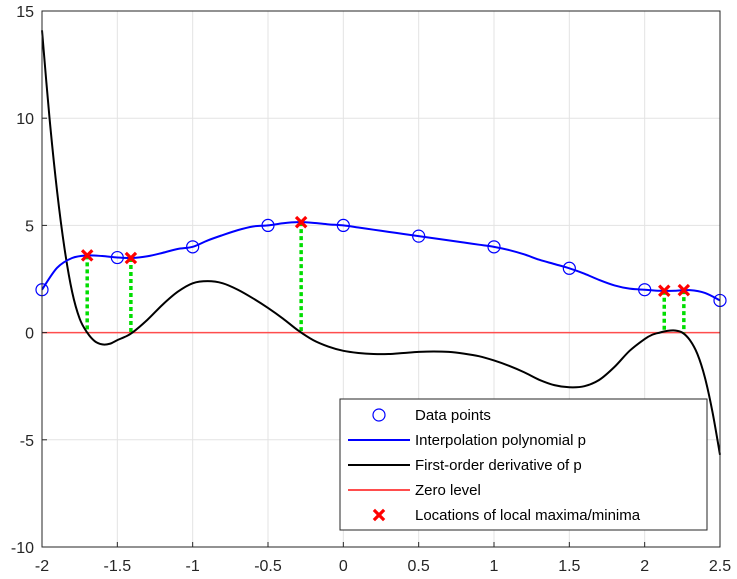 This screenshot has height=579, width=737. I want to click on x-tick-label: 1, so click(494, 566).